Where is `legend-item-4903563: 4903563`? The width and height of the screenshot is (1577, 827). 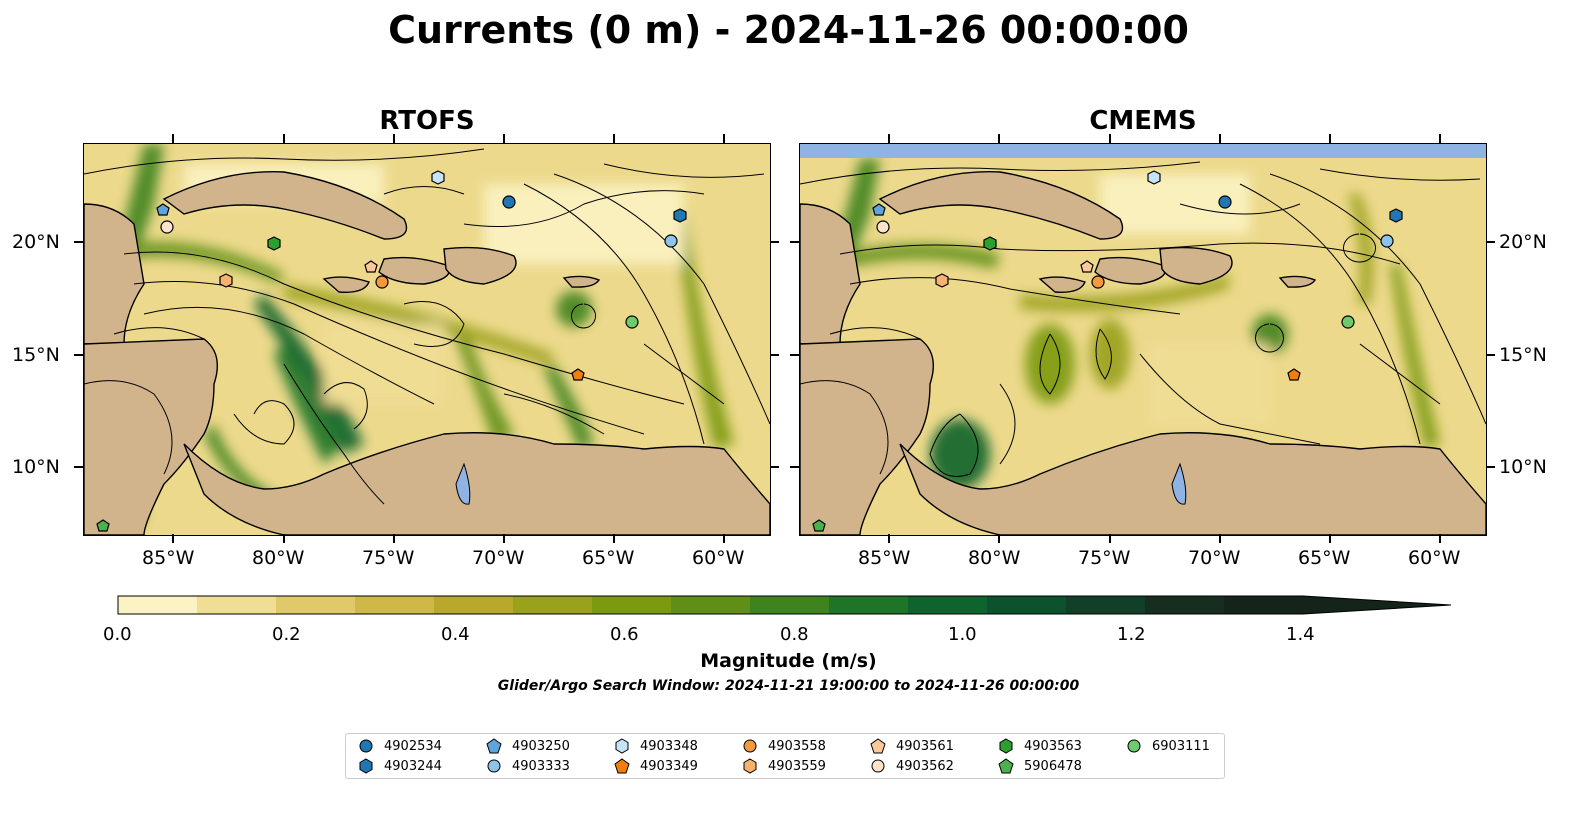 legend-item-4903563: 4903563 is located at coordinates (1040, 746).